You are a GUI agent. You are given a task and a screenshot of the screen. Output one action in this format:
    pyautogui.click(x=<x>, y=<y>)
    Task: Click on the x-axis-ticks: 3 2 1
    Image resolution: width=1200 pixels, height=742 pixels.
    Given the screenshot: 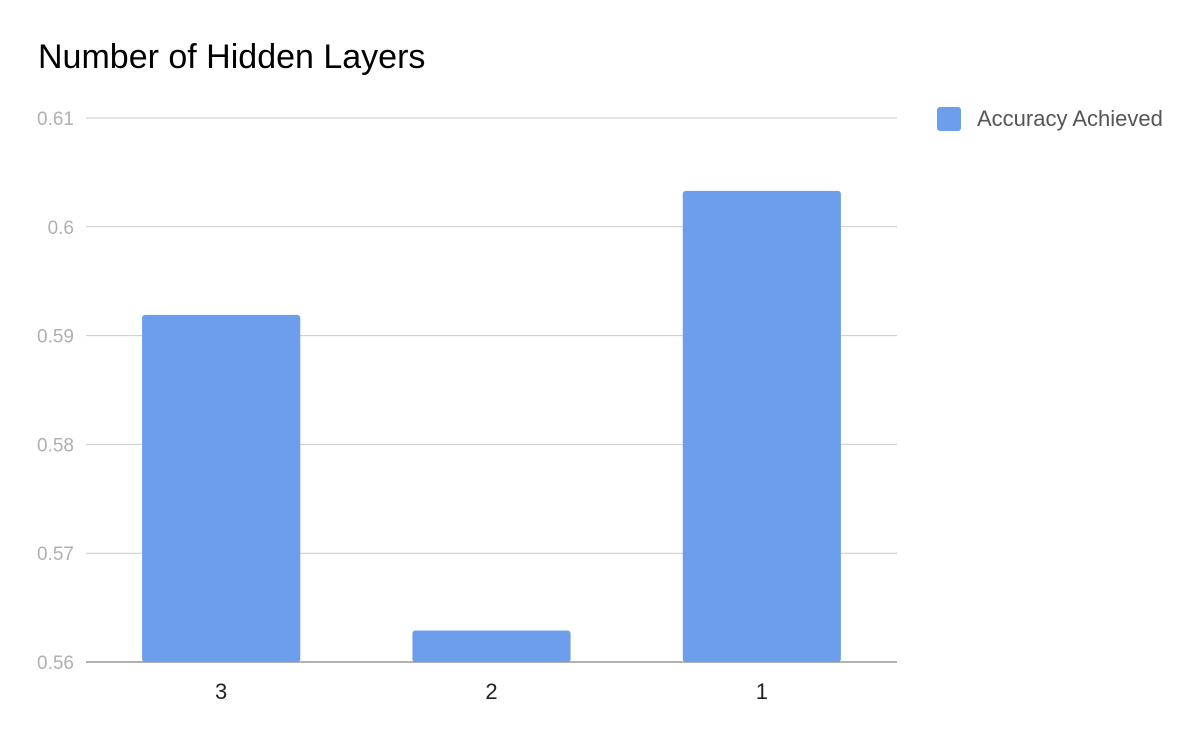 What is the action you would take?
    pyautogui.click(x=491, y=691)
    